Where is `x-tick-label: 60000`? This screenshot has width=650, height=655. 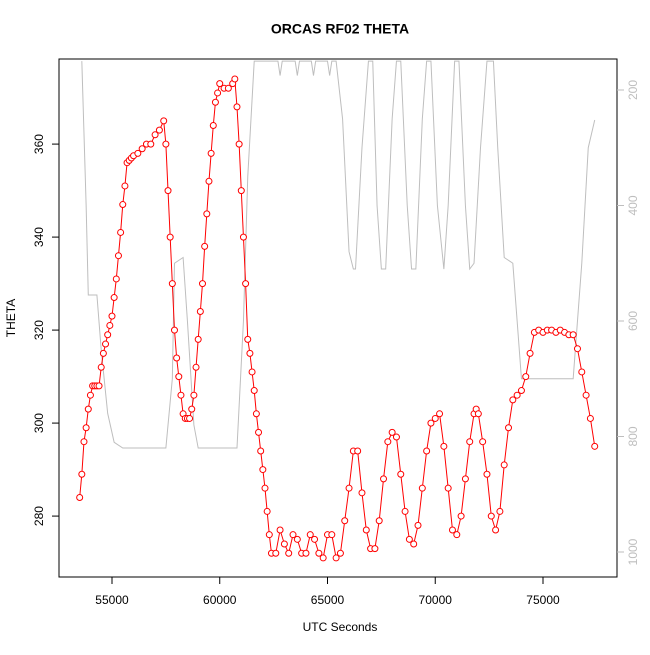 x-tick-label: 60000 is located at coordinates (220, 600).